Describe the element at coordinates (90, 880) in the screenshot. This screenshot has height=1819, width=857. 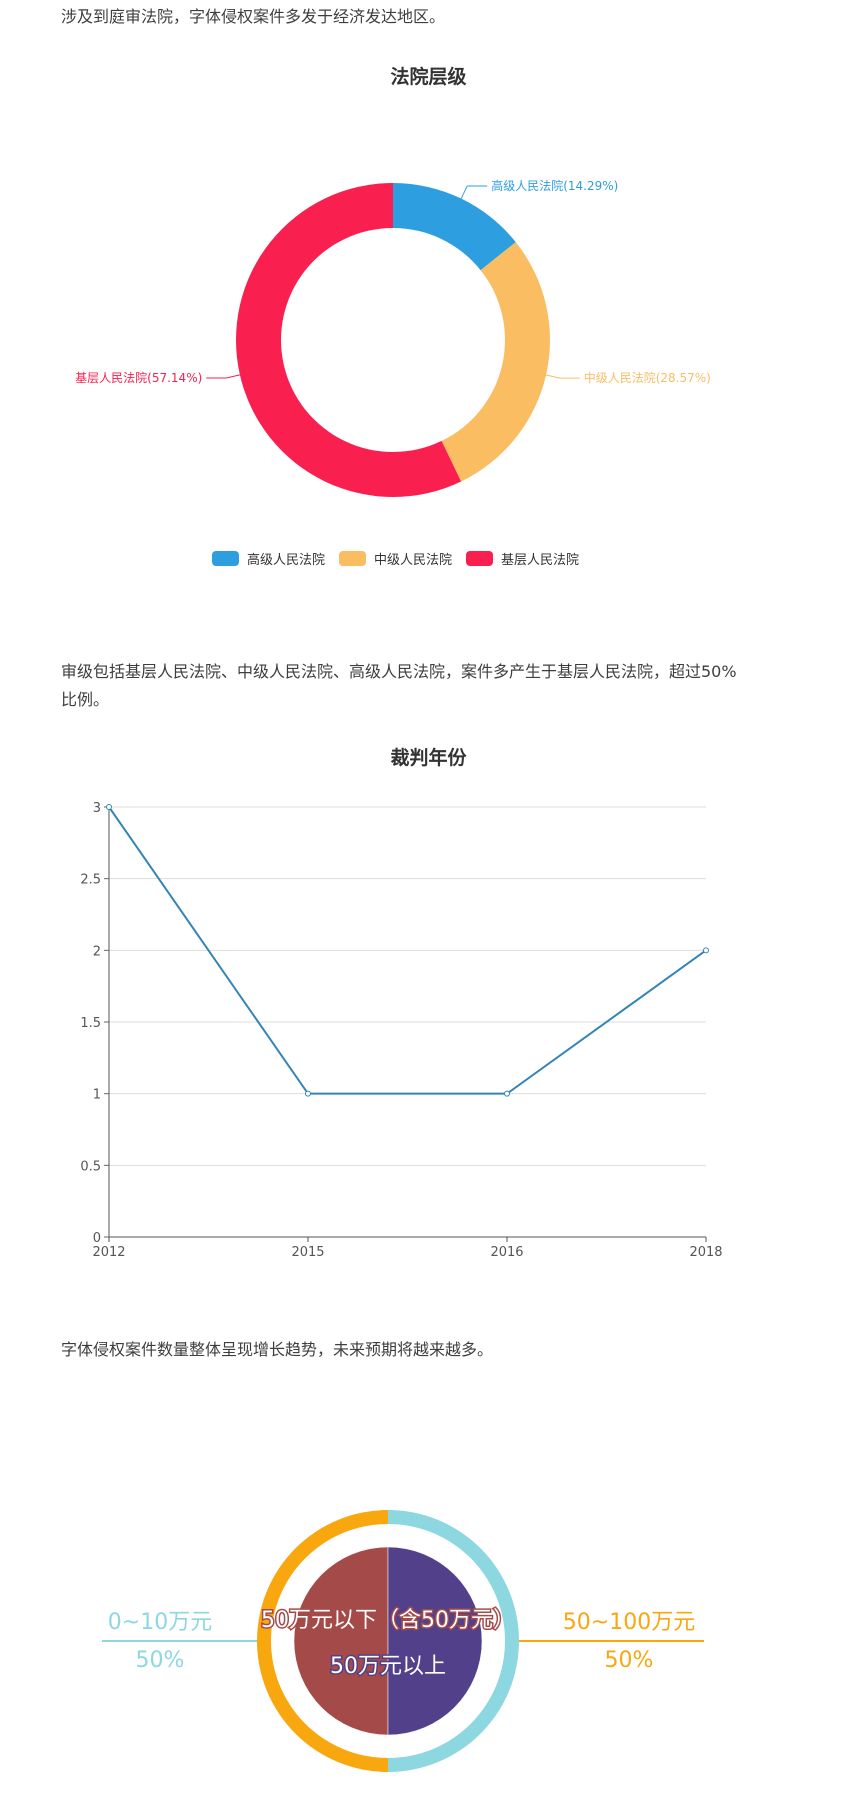
I see `y-tick-label: 2.5` at that location.